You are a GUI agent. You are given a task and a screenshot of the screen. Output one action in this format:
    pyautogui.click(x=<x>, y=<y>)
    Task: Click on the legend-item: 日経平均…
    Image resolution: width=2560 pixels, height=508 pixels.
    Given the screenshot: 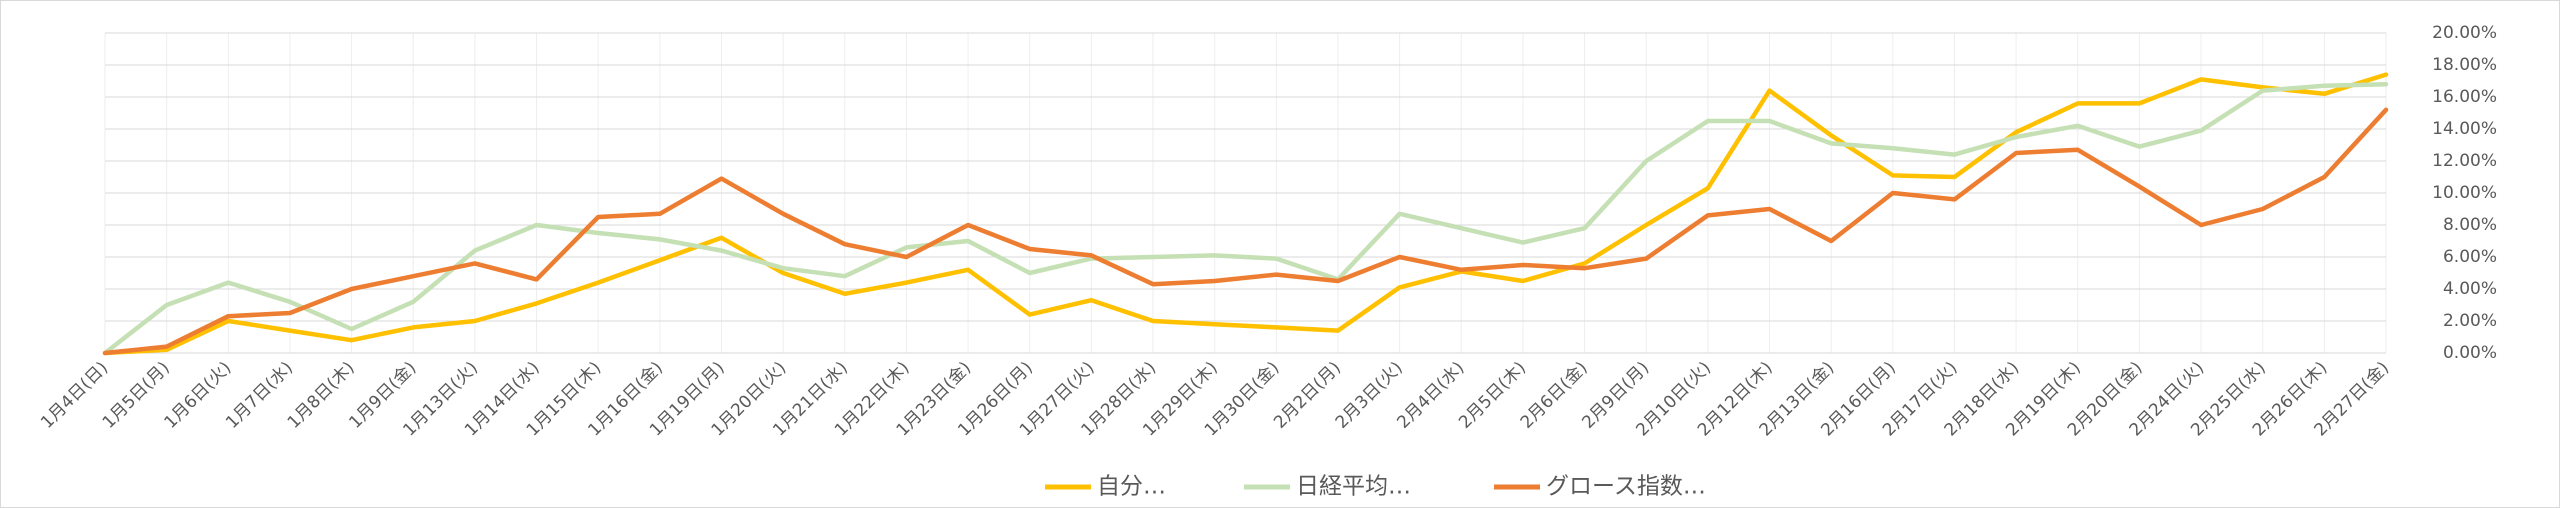 What is the action you would take?
    pyautogui.click(x=1327, y=487)
    